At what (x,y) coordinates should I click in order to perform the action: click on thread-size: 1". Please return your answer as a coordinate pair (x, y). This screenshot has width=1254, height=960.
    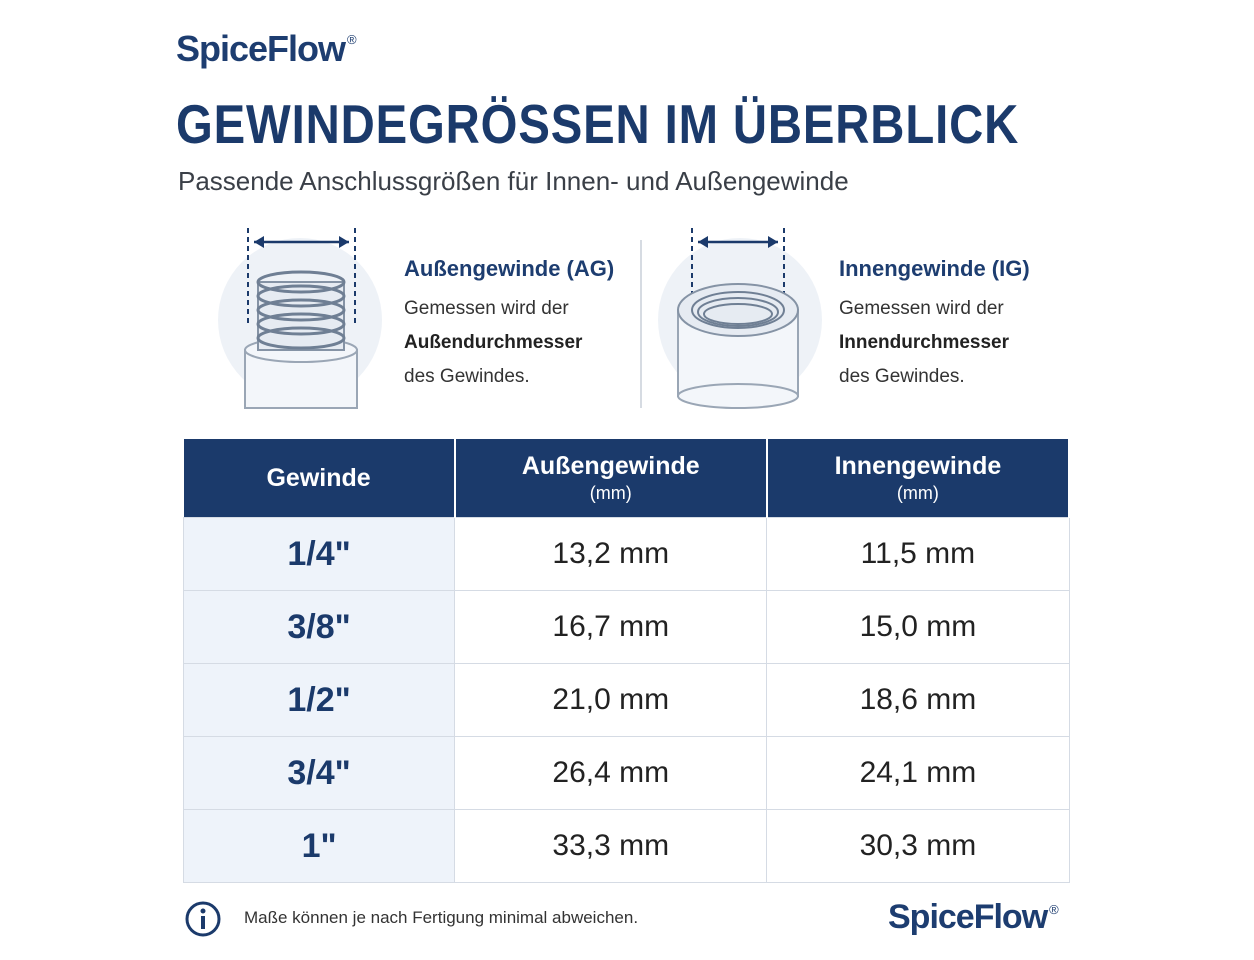
    Looking at the image, I should click on (319, 846).